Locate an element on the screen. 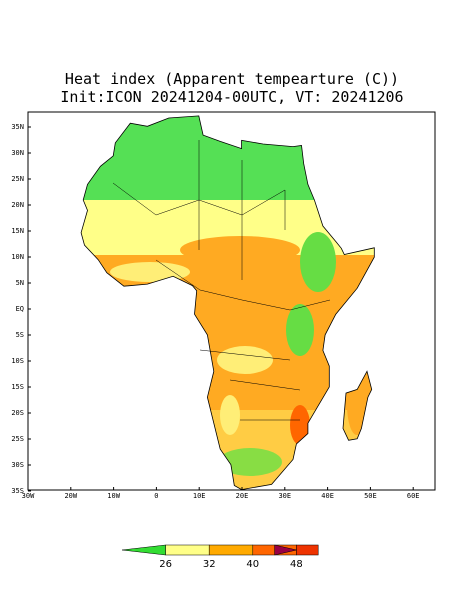 The height and width of the screenshot is (600, 463). colorbar-label: 32 is located at coordinates (209, 564).